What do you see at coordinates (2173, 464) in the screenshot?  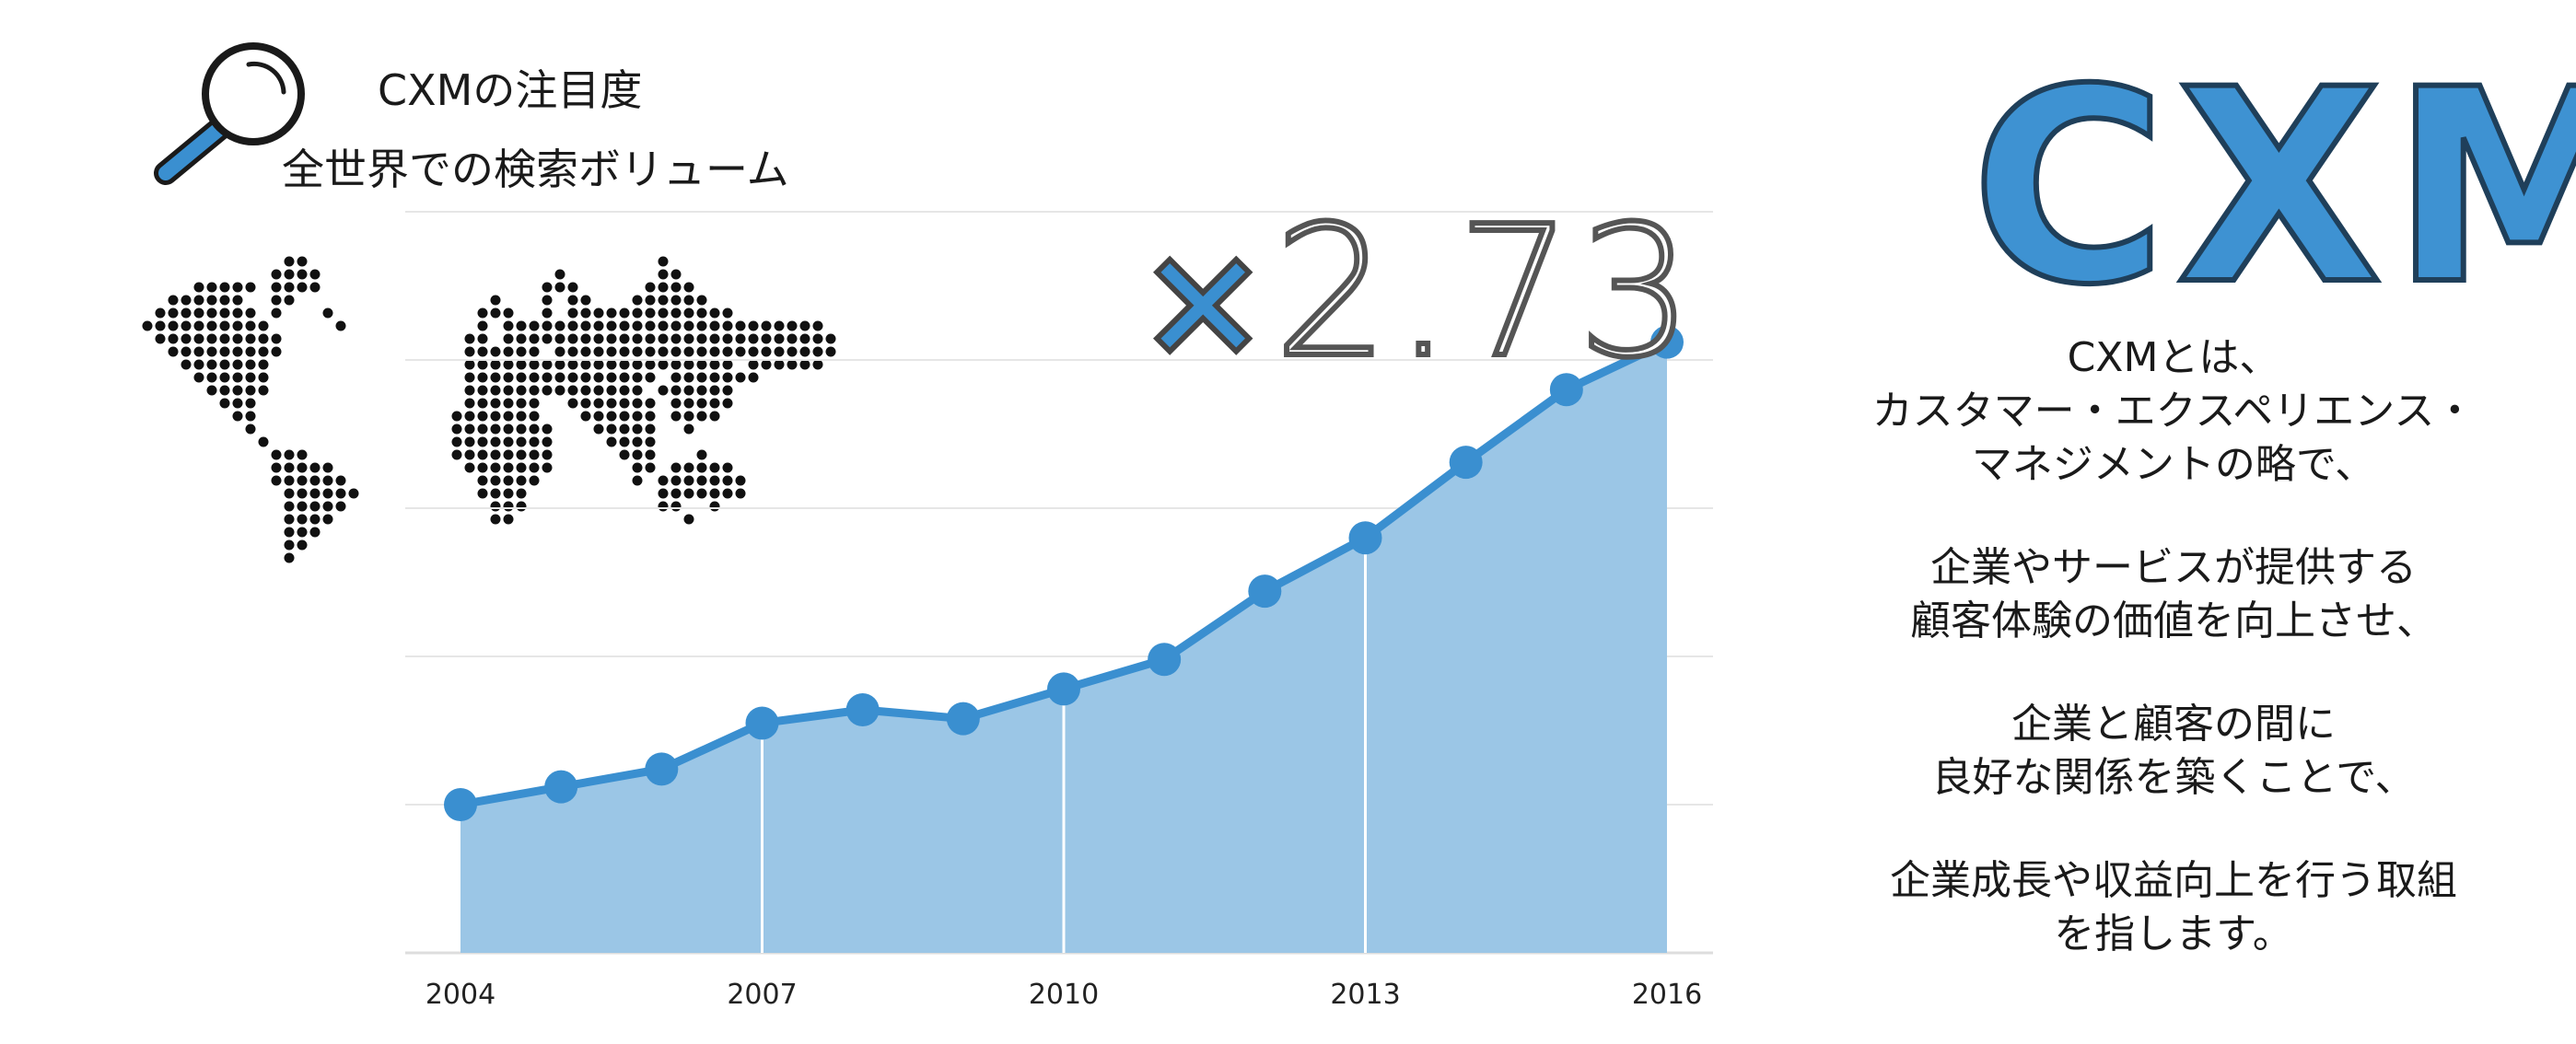 I see `description-line: マネジメントの略で、` at bounding box center [2173, 464].